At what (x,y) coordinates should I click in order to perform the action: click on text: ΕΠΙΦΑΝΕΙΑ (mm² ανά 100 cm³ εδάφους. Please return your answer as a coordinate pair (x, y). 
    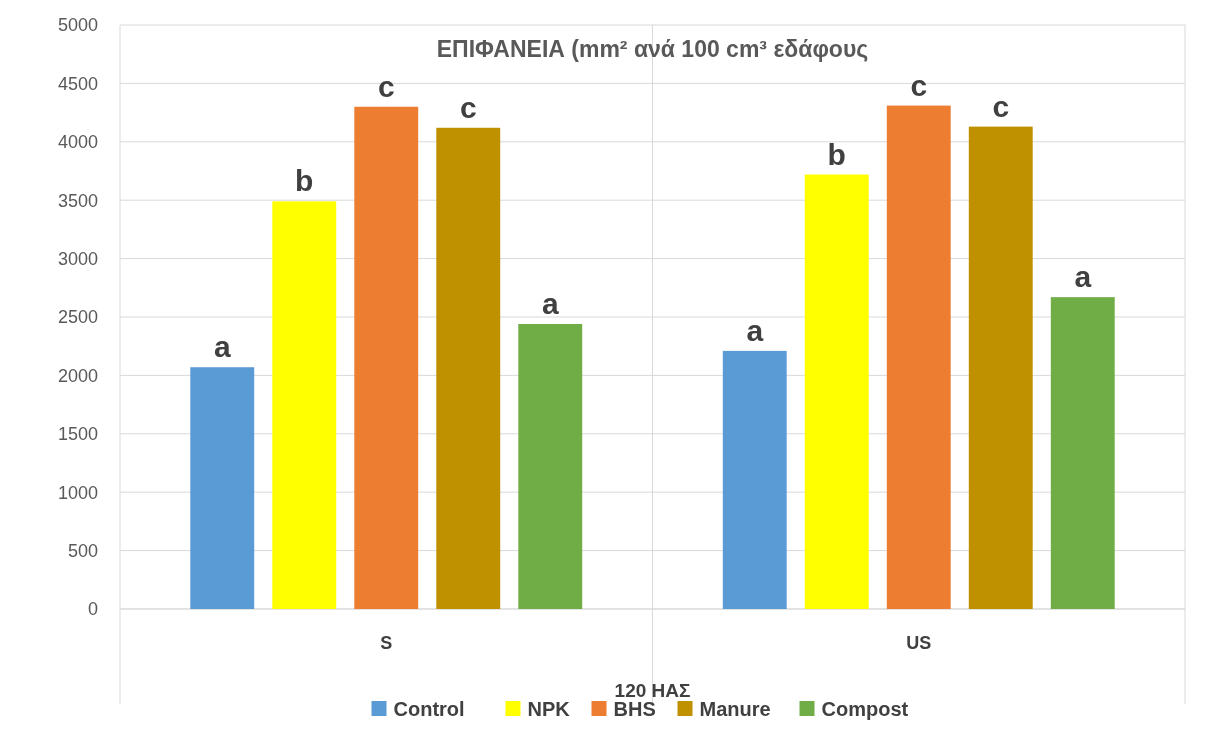
    Looking at the image, I should click on (652, 49).